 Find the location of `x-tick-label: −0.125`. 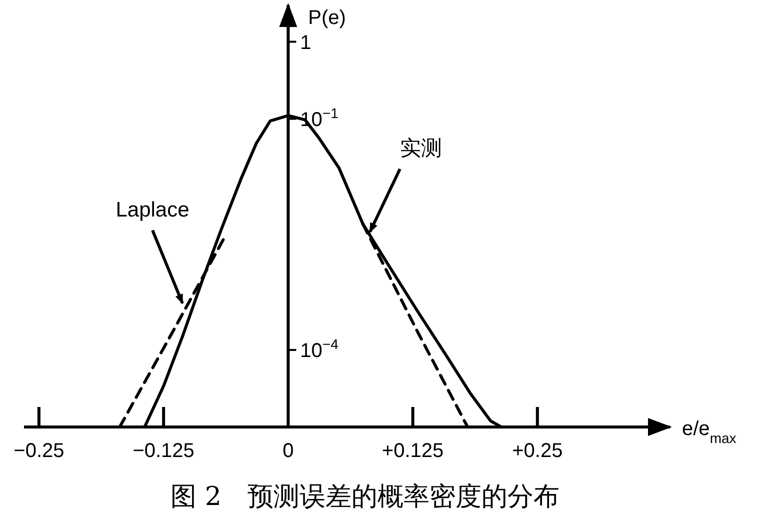

x-tick-label: −0.125 is located at coordinates (163, 451).